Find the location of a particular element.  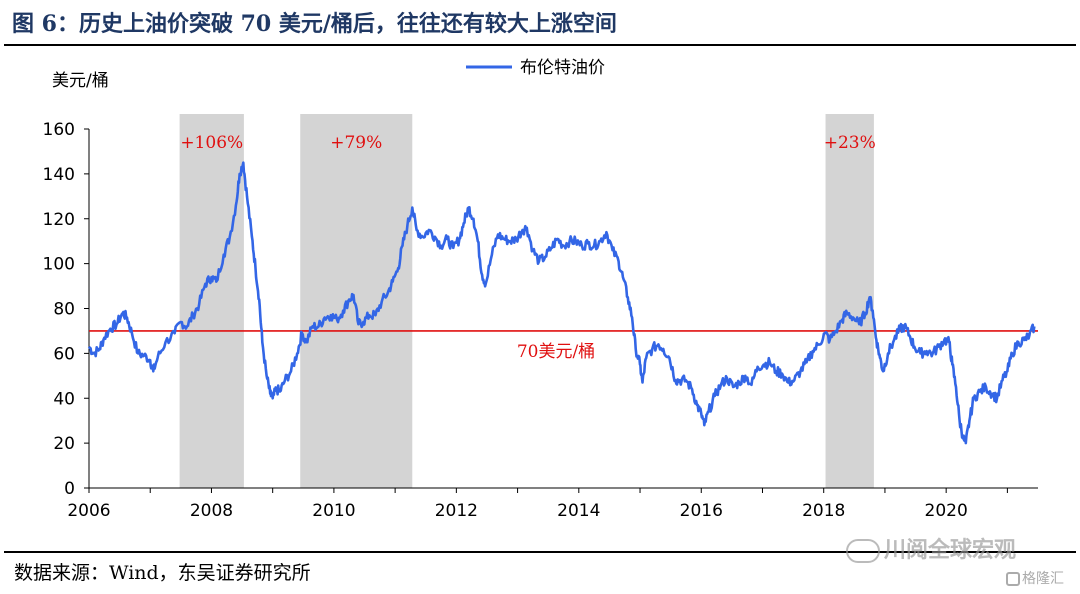

y-axis-label: 美元/桶 is located at coordinates (80, 81).